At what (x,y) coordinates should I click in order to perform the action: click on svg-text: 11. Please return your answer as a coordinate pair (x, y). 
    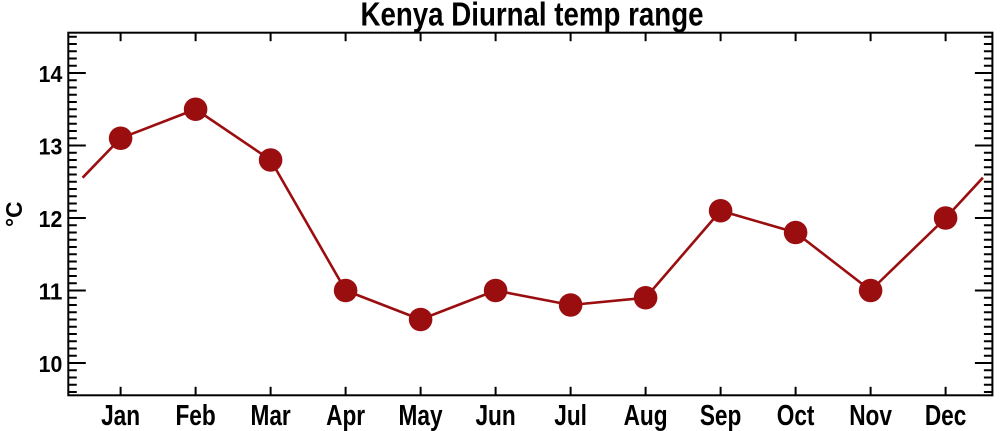
    Looking at the image, I should click on (51, 291).